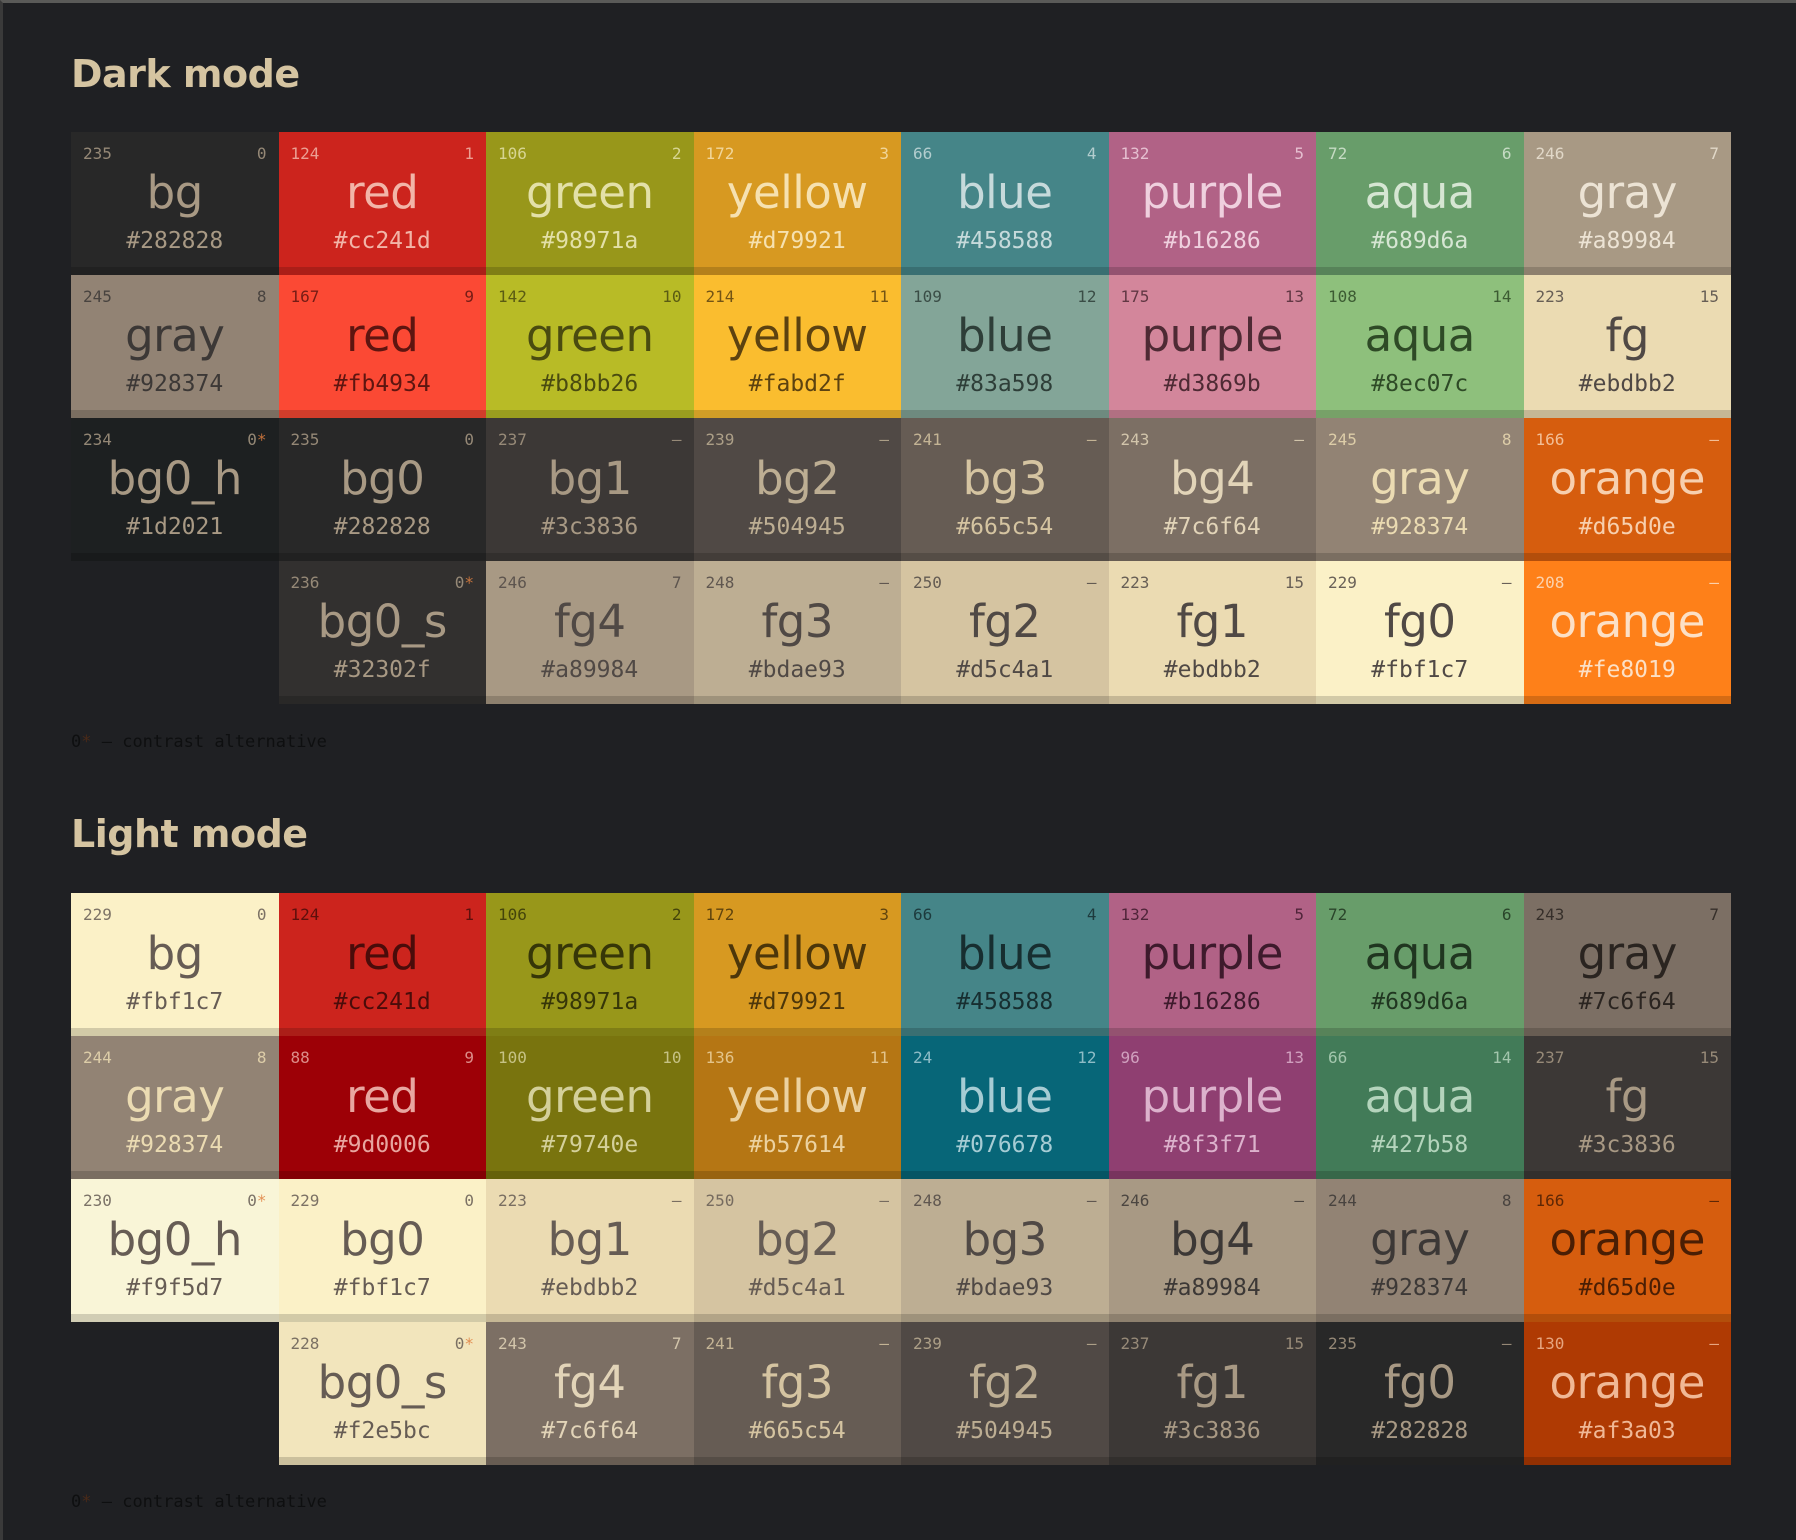 This screenshot has height=1540, width=1796. Describe the element at coordinates (382, 489) in the screenshot. I see `color-swatch-bg0: 235 0 bg0 #282828` at that location.